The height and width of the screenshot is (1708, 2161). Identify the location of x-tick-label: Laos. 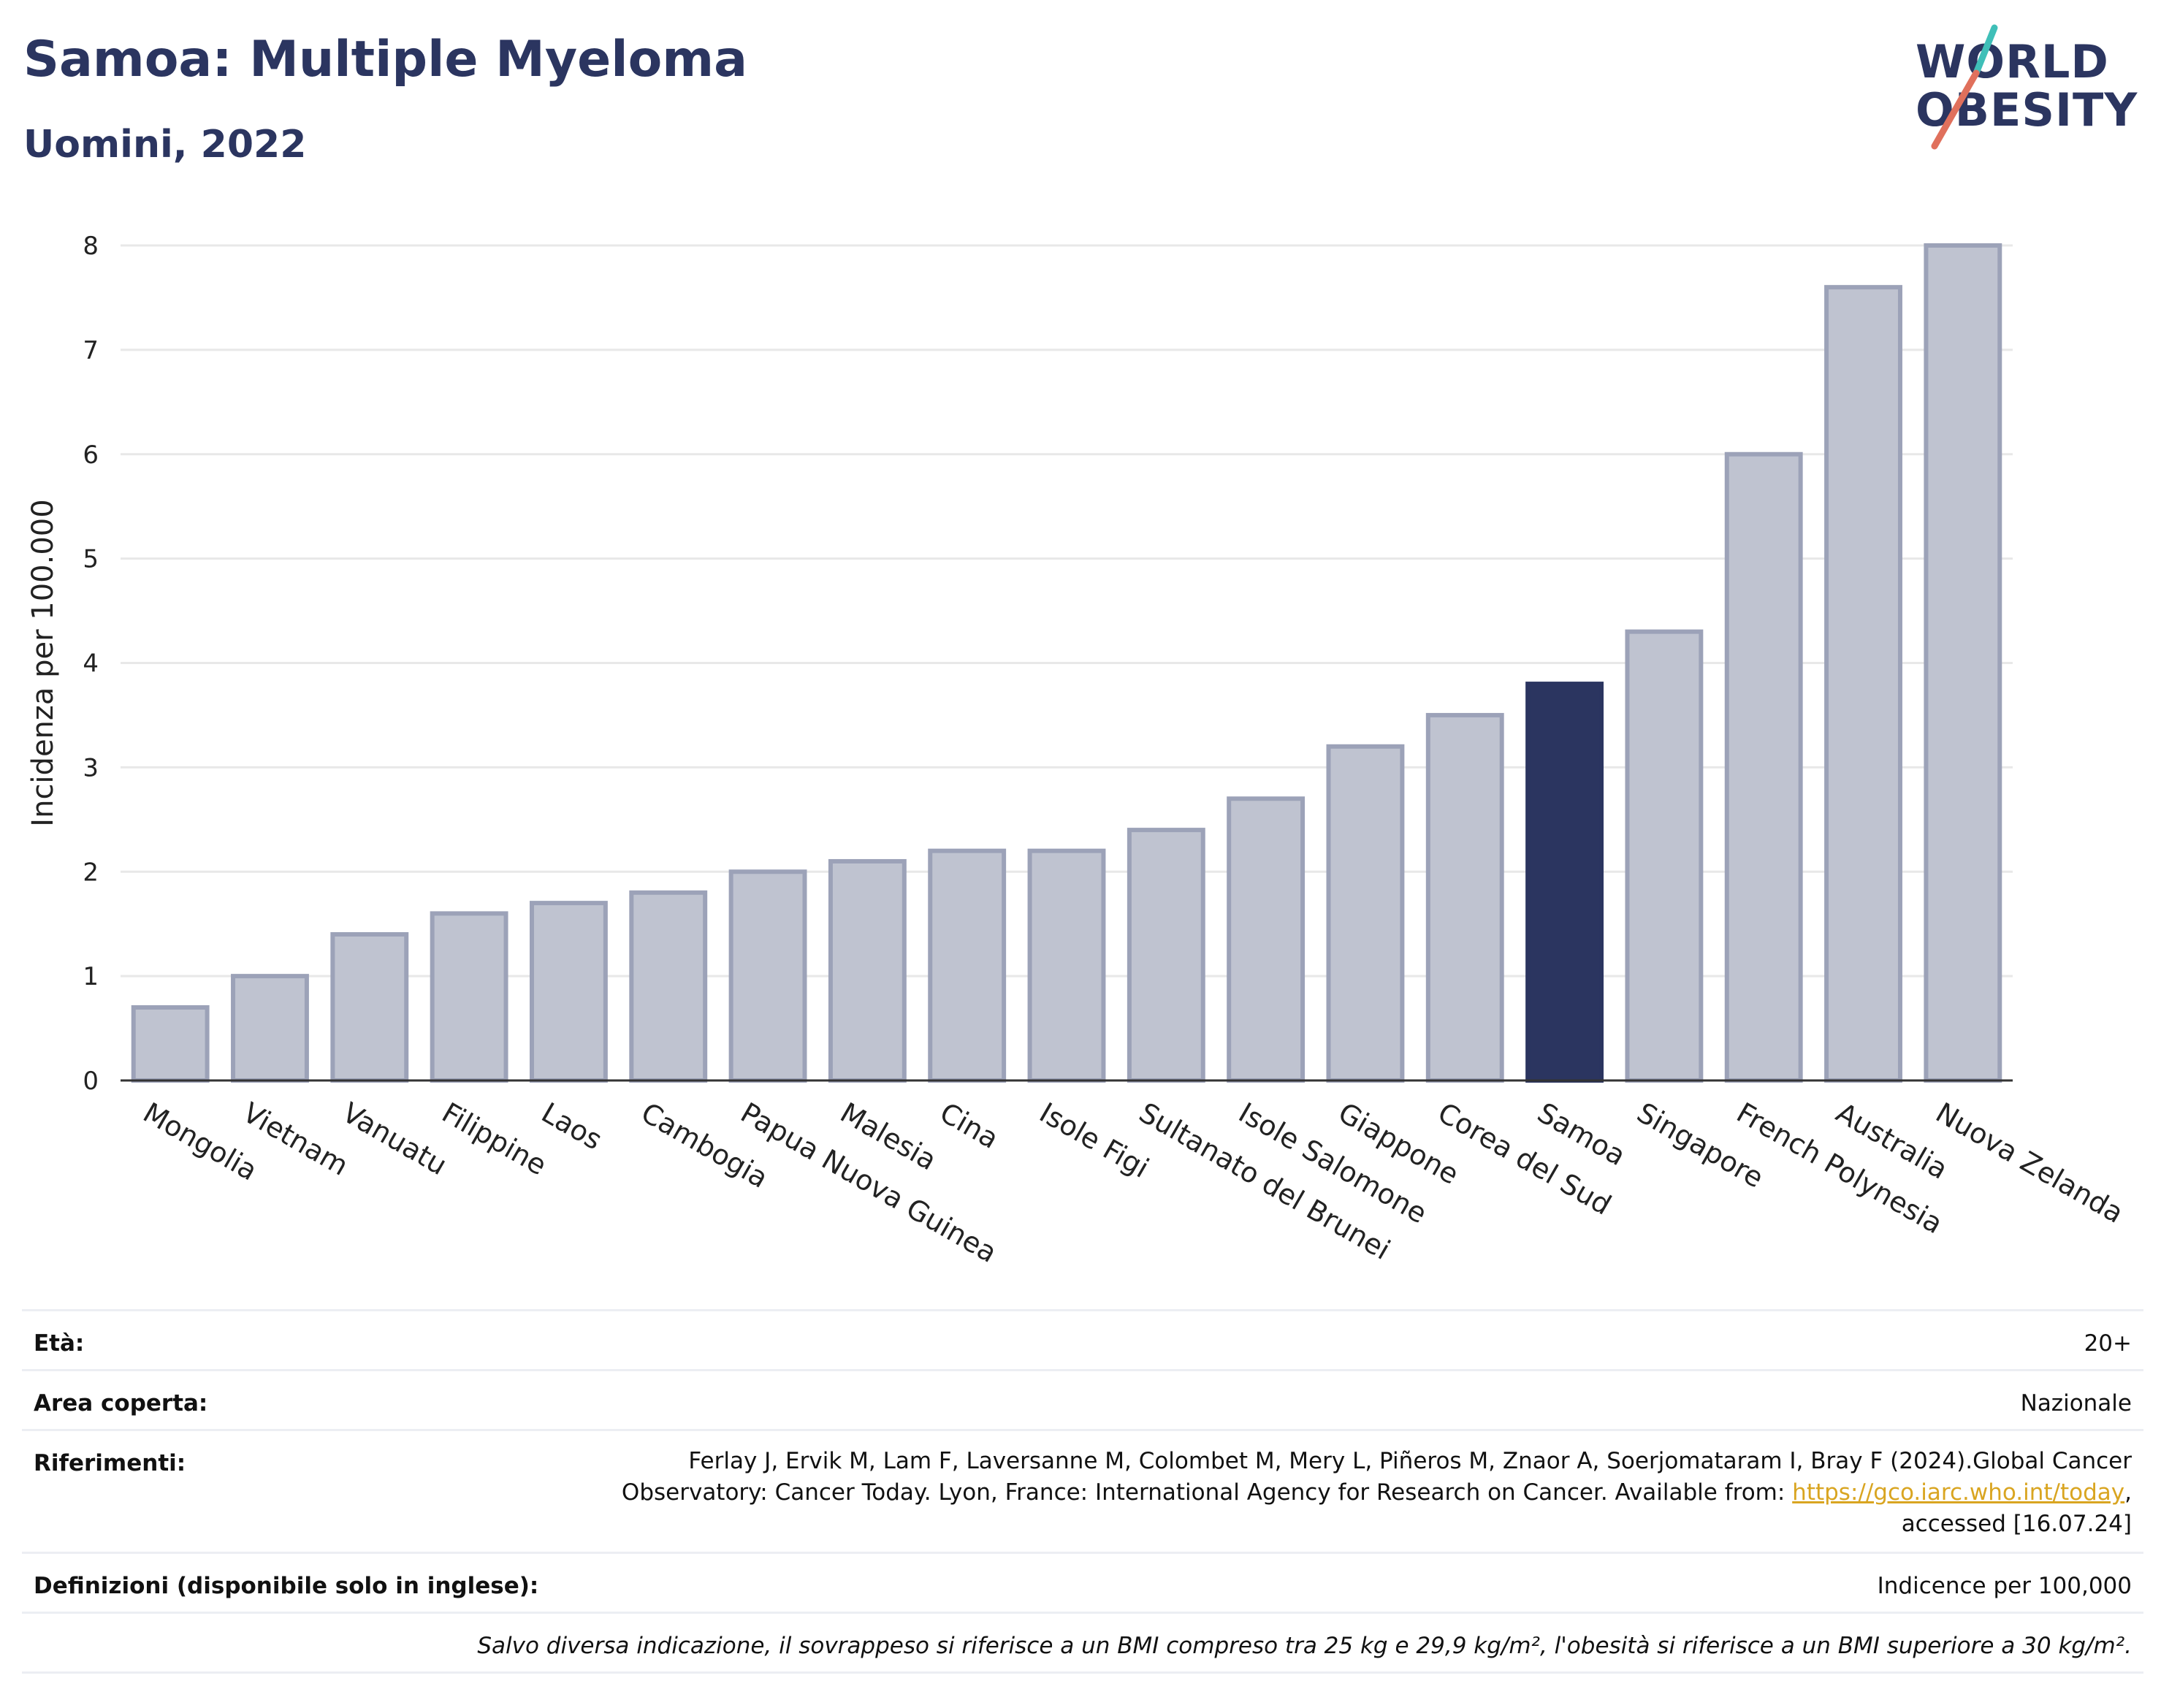
(572, 1126).